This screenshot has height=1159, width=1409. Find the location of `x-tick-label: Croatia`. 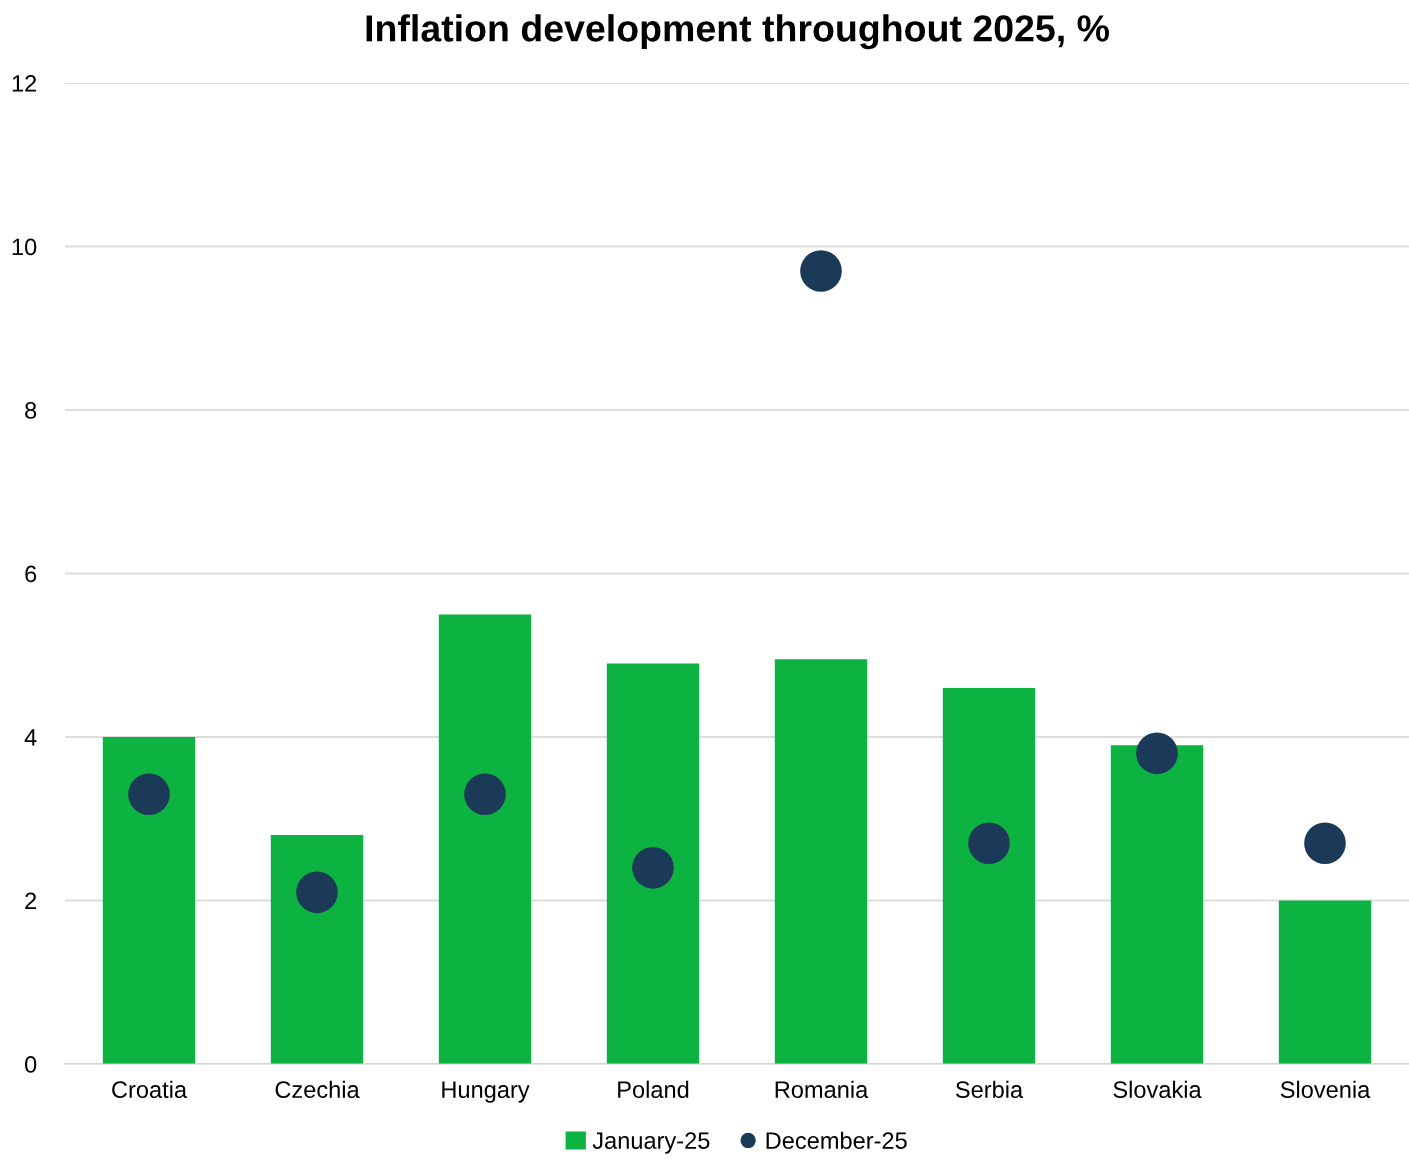

x-tick-label: Croatia is located at coordinates (150, 1089).